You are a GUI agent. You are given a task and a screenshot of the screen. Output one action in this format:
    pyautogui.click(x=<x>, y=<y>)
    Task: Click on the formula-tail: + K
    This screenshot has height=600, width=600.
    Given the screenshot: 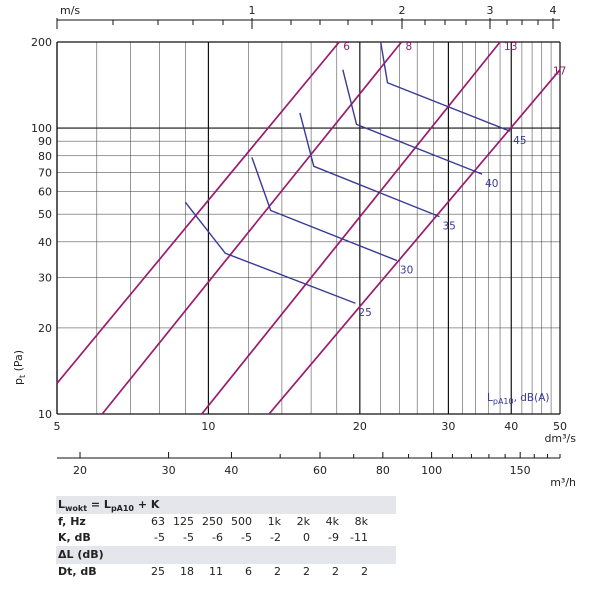 What is the action you would take?
    pyautogui.click(x=147, y=504)
    